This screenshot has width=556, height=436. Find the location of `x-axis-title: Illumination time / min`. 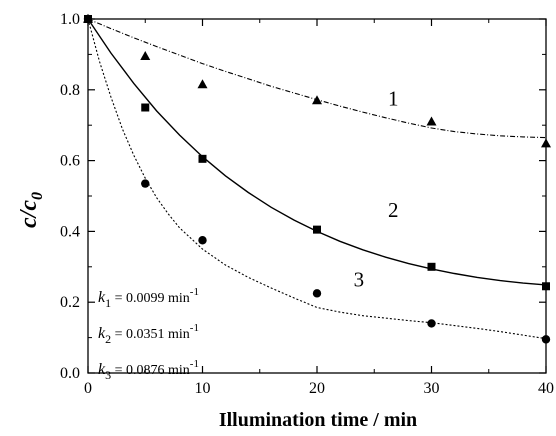

x-axis-title: Illumination time / min is located at coordinates (318, 420).